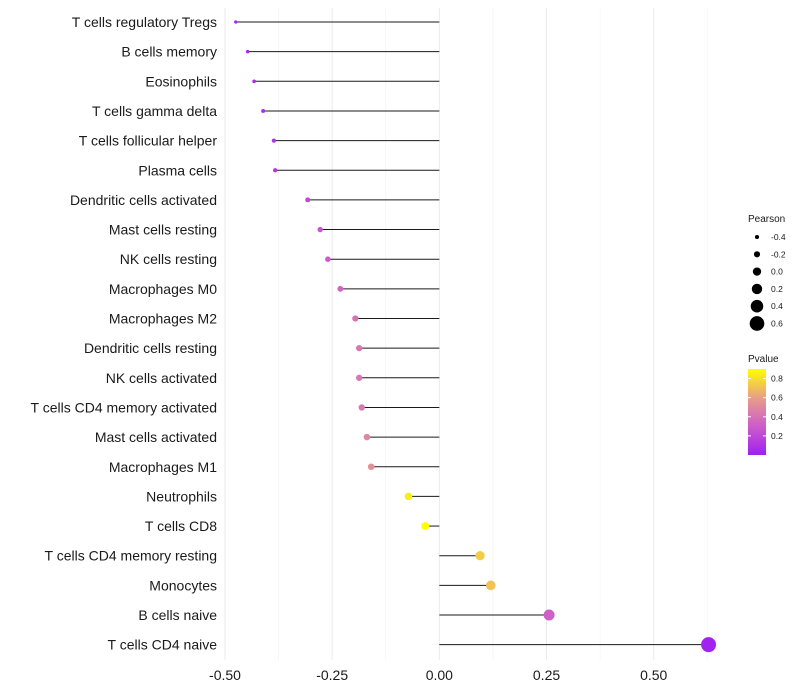  I want to click on category-label: Neutrophils, so click(181, 496).